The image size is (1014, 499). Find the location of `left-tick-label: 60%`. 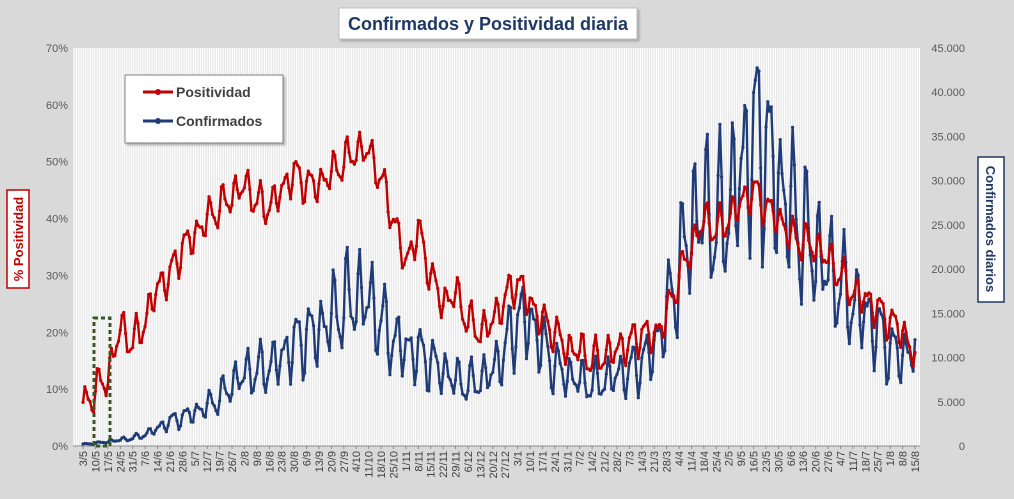

left-tick-label: 60% is located at coordinates (57, 106).